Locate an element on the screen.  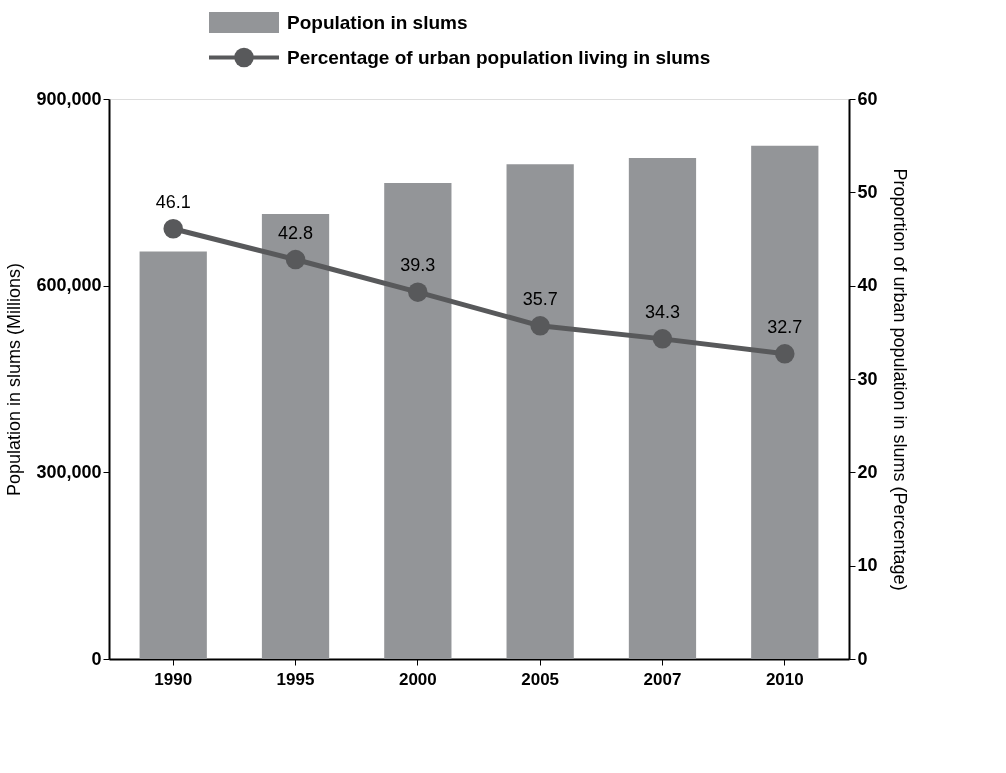
x-tick-label: 1990 is located at coordinates (173, 679).